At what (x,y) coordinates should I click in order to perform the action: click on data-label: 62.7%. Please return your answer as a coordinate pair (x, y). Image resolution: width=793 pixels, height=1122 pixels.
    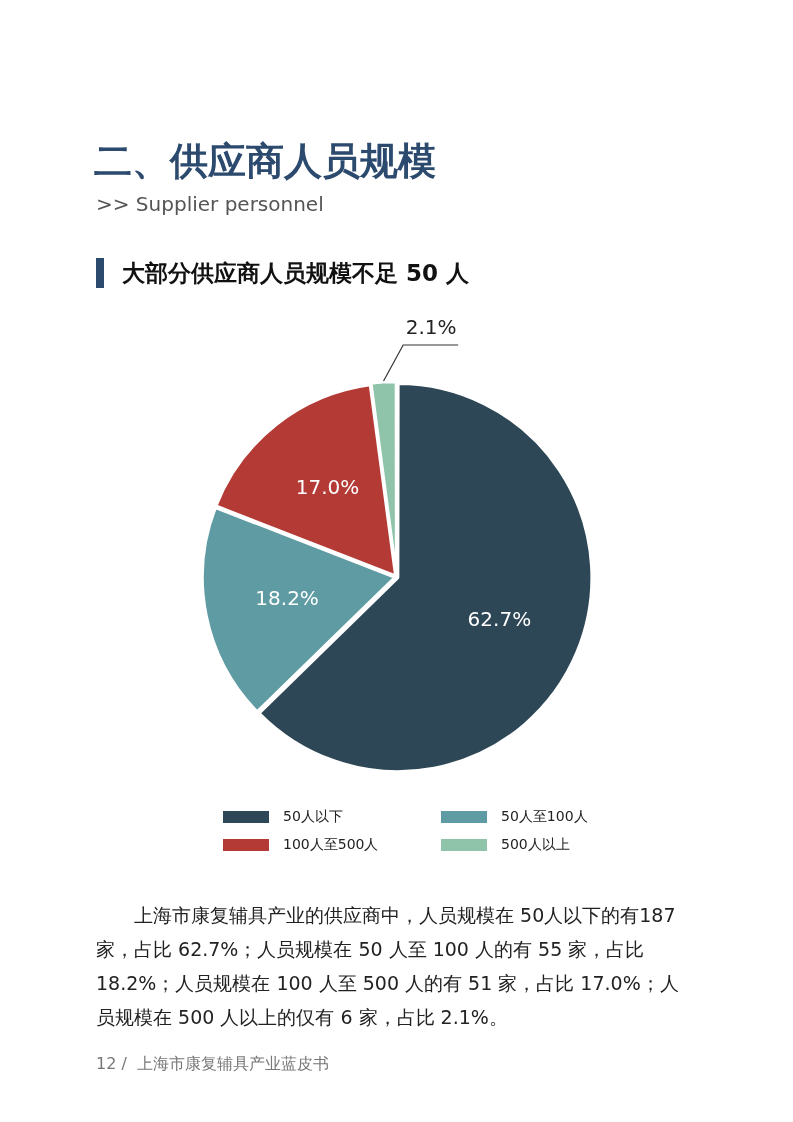
    Looking at the image, I should click on (499, 618).